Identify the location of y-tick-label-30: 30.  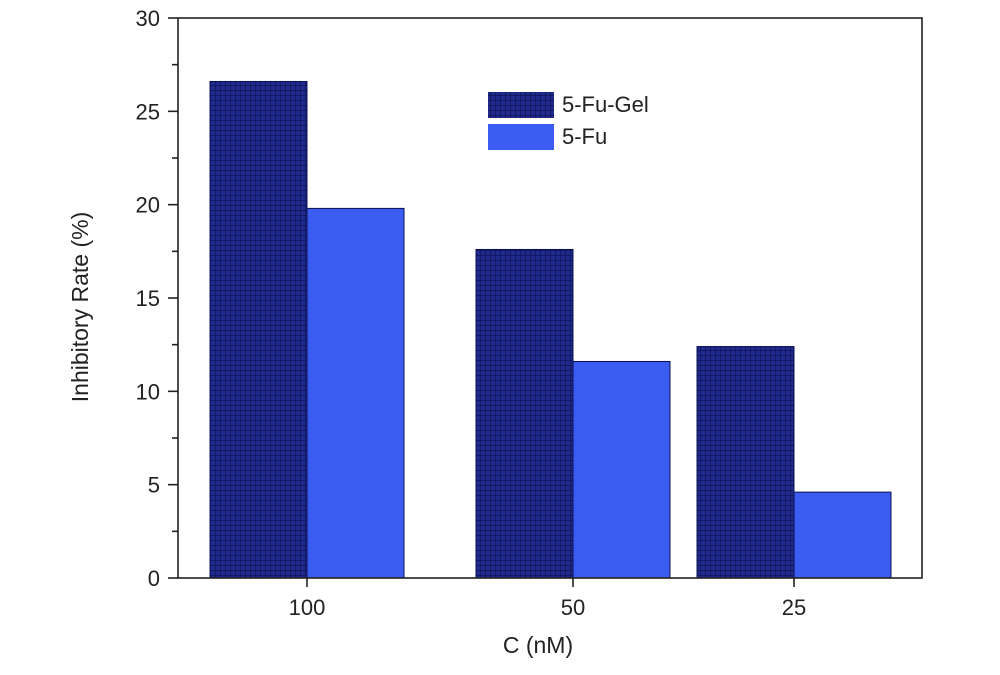
(148, 18).